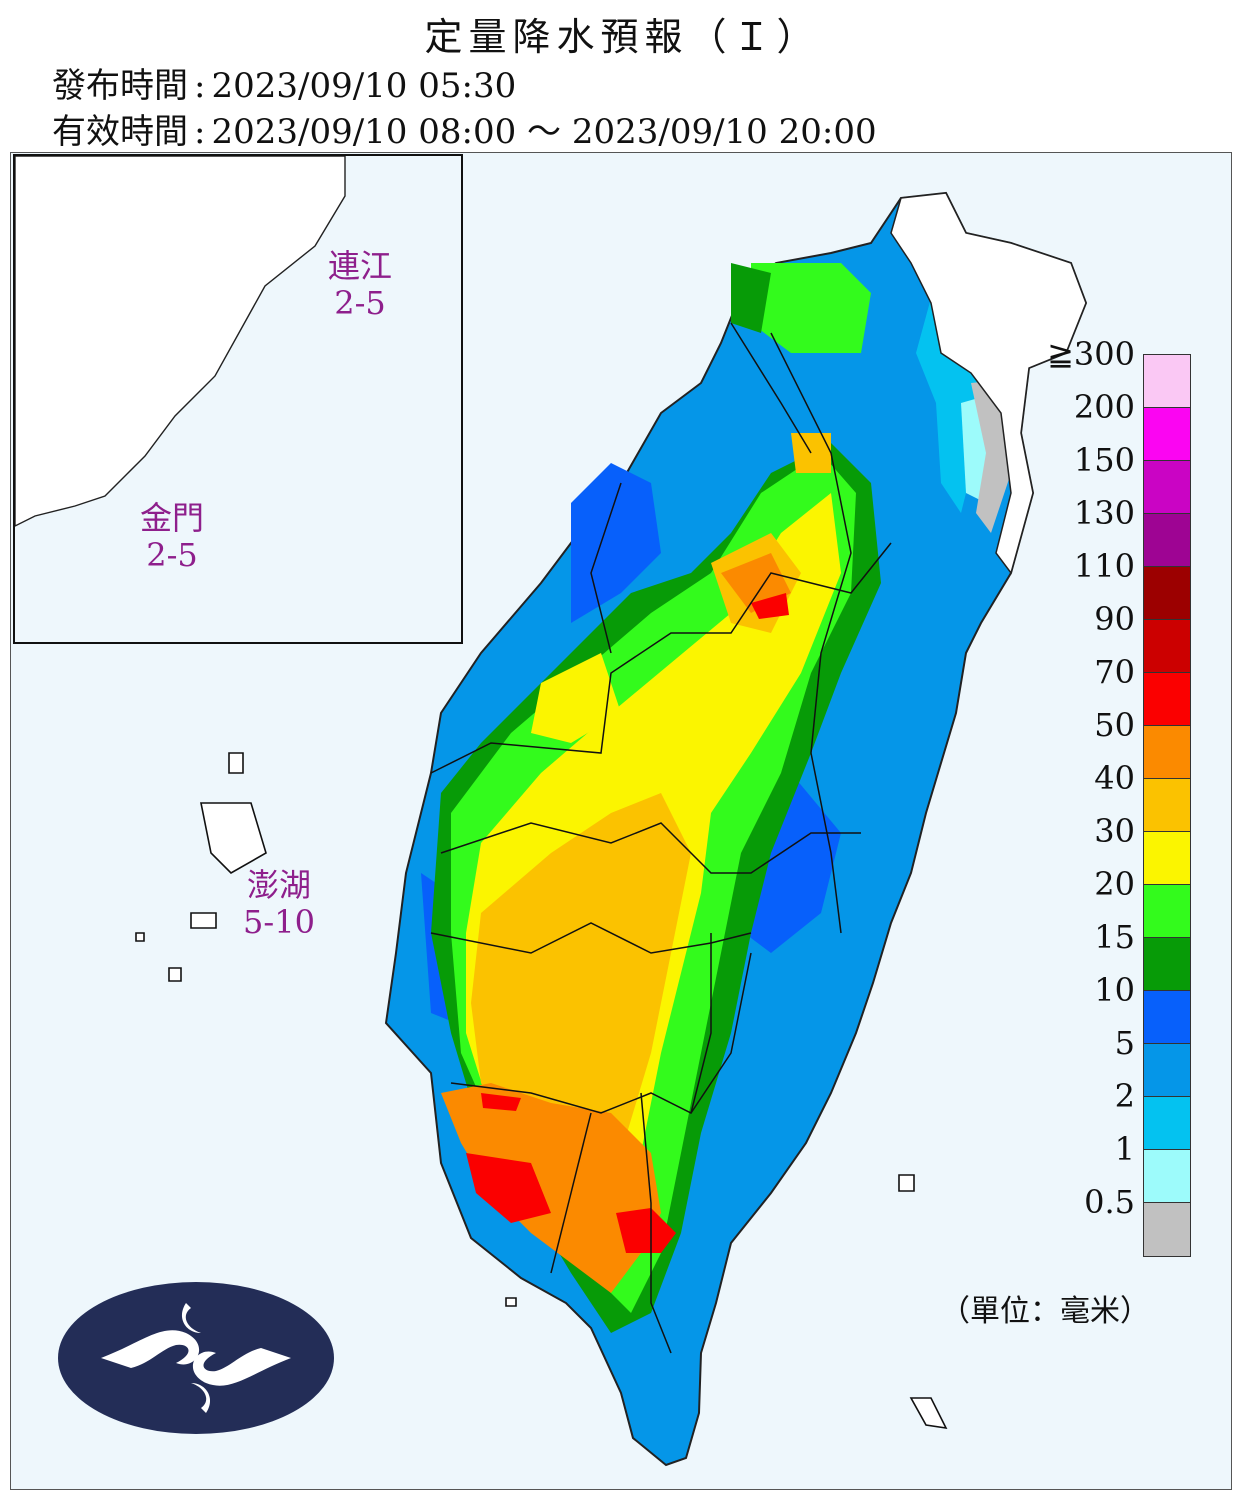  Describe the element at coordinates (622, 37) in the screenshot. I see `page-title: 定量降水預報（Ｉ）` at that location.